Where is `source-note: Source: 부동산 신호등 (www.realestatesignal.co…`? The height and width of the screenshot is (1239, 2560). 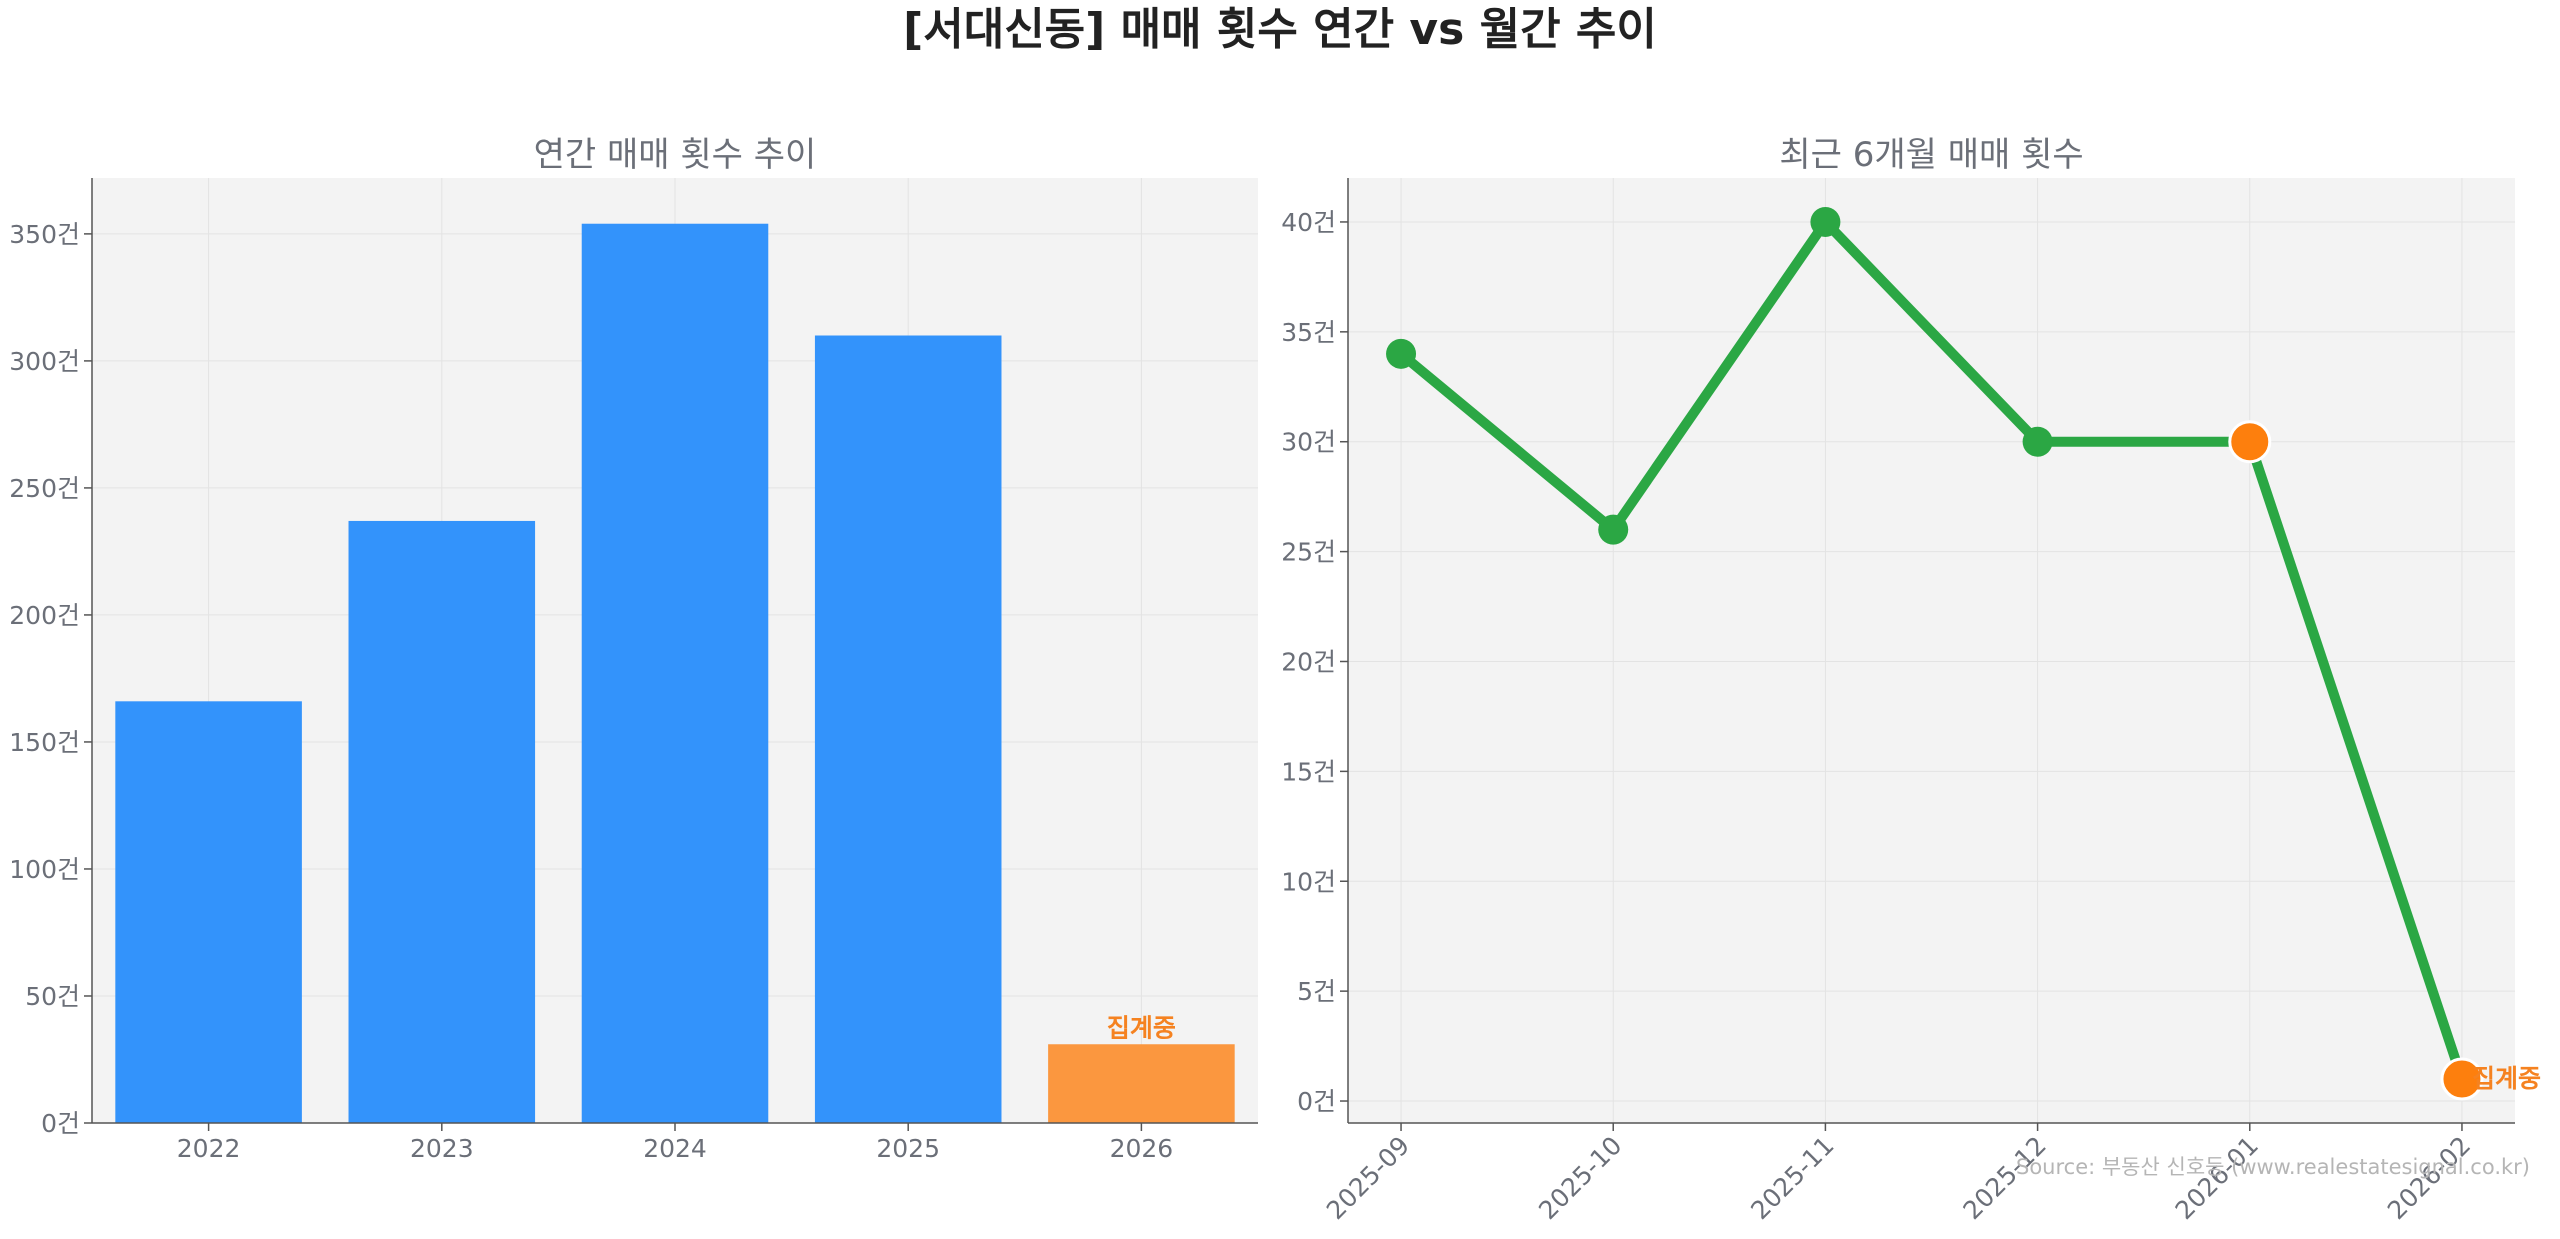 source-note: Source: 부동산 신호등 (www.realestatesignal.co… is located at coordinates (2273, 1167).